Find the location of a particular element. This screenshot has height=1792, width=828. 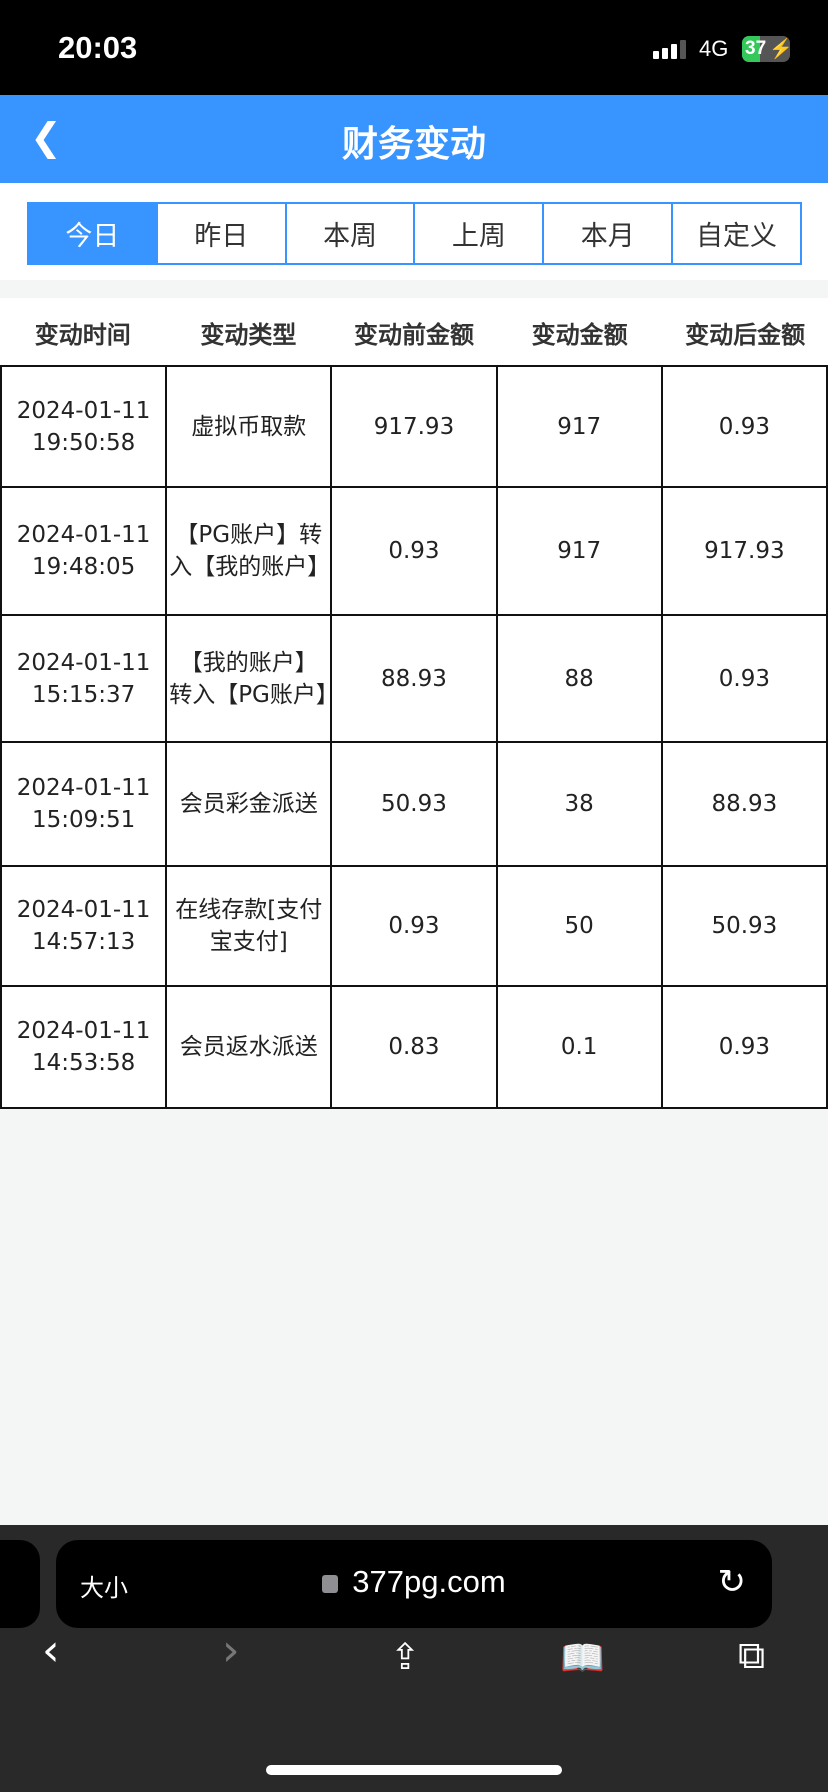

table-row: 2024-01-11 14:53:58 会员返水派送 0.83 0.1 0.93 is located at coordinates (414, 1047).